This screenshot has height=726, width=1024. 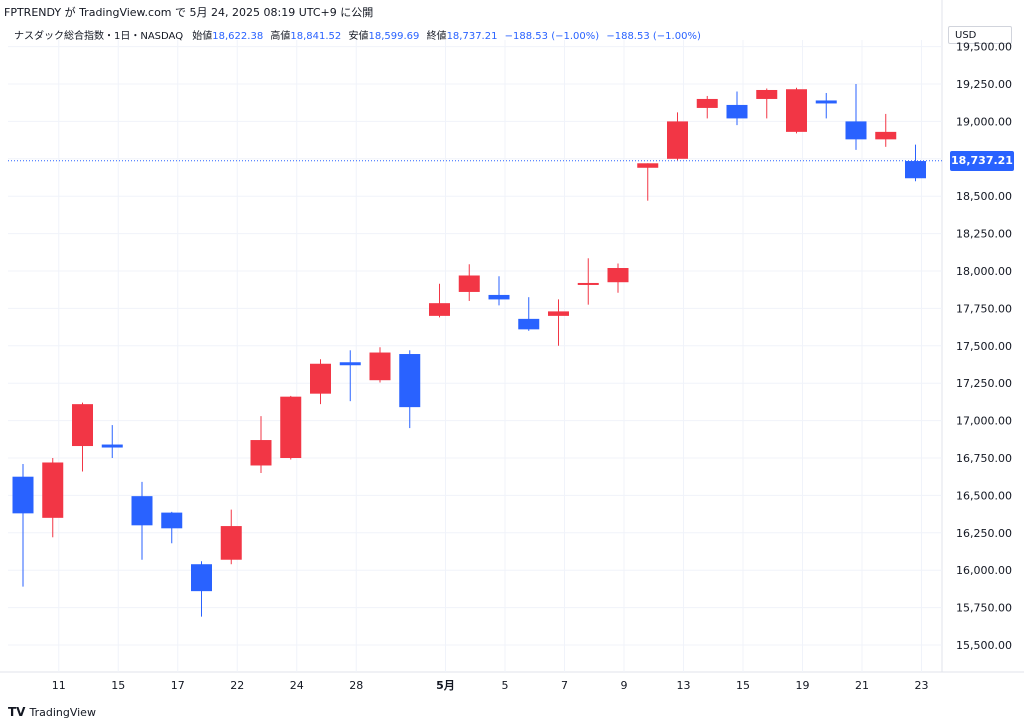 What do you see at coordinates (99, 36) in the screenshot?
I see `symbol-title: ナスダック総合指数・1日・NASDAQ` at bounding box center [99, 36].